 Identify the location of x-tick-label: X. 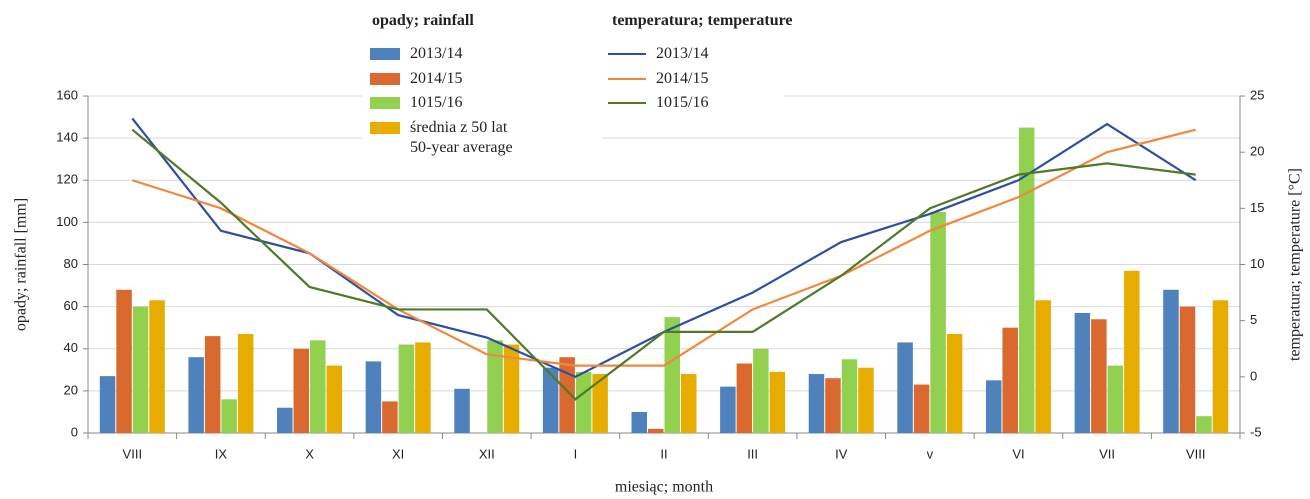
(309, 453).